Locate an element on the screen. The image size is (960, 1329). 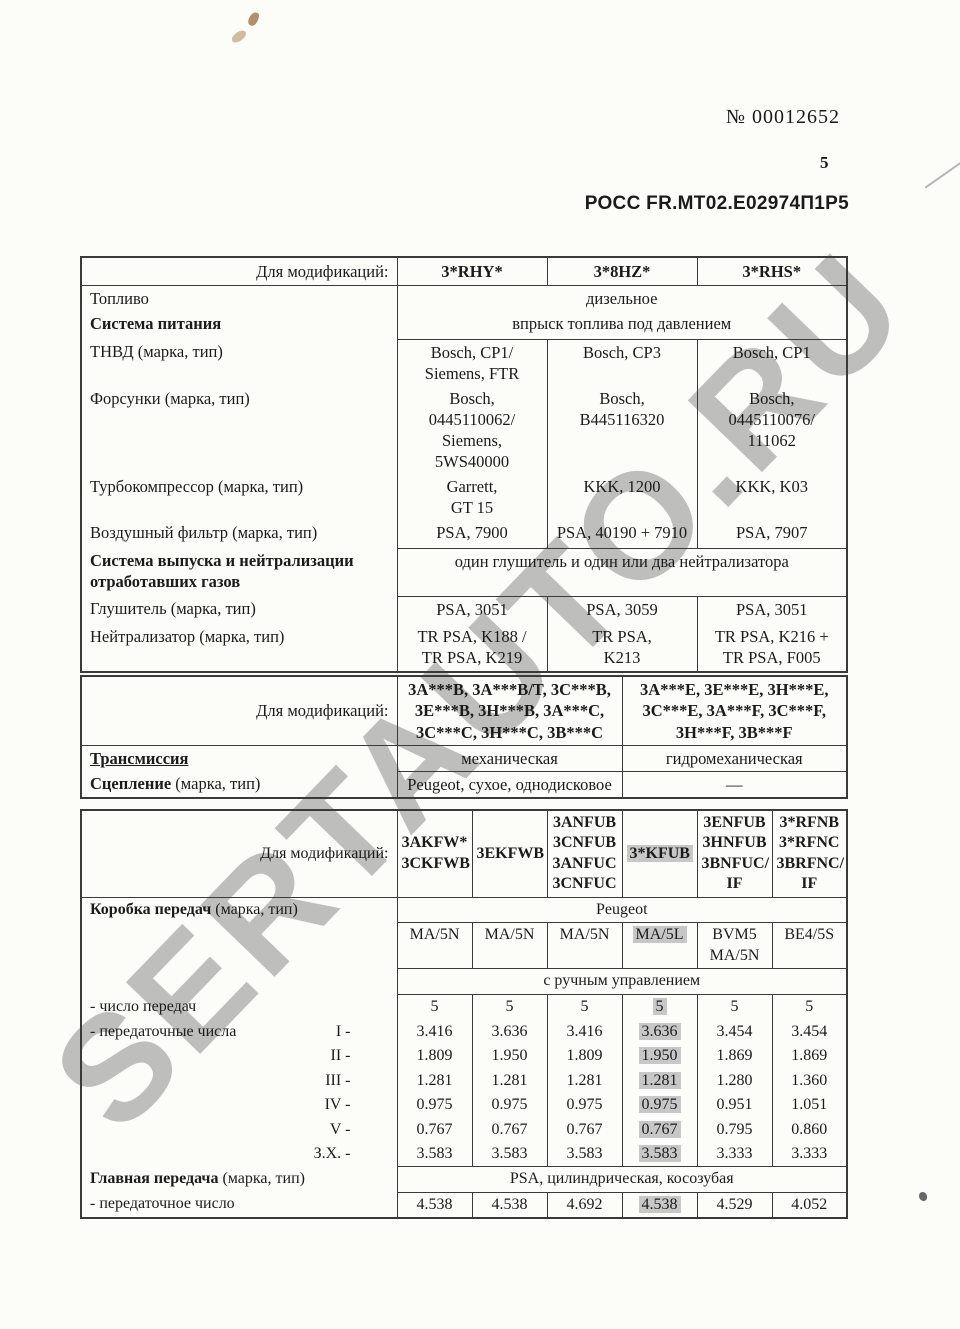
gear-count-highlighted: 5 is located at coordinates (659, 1007).